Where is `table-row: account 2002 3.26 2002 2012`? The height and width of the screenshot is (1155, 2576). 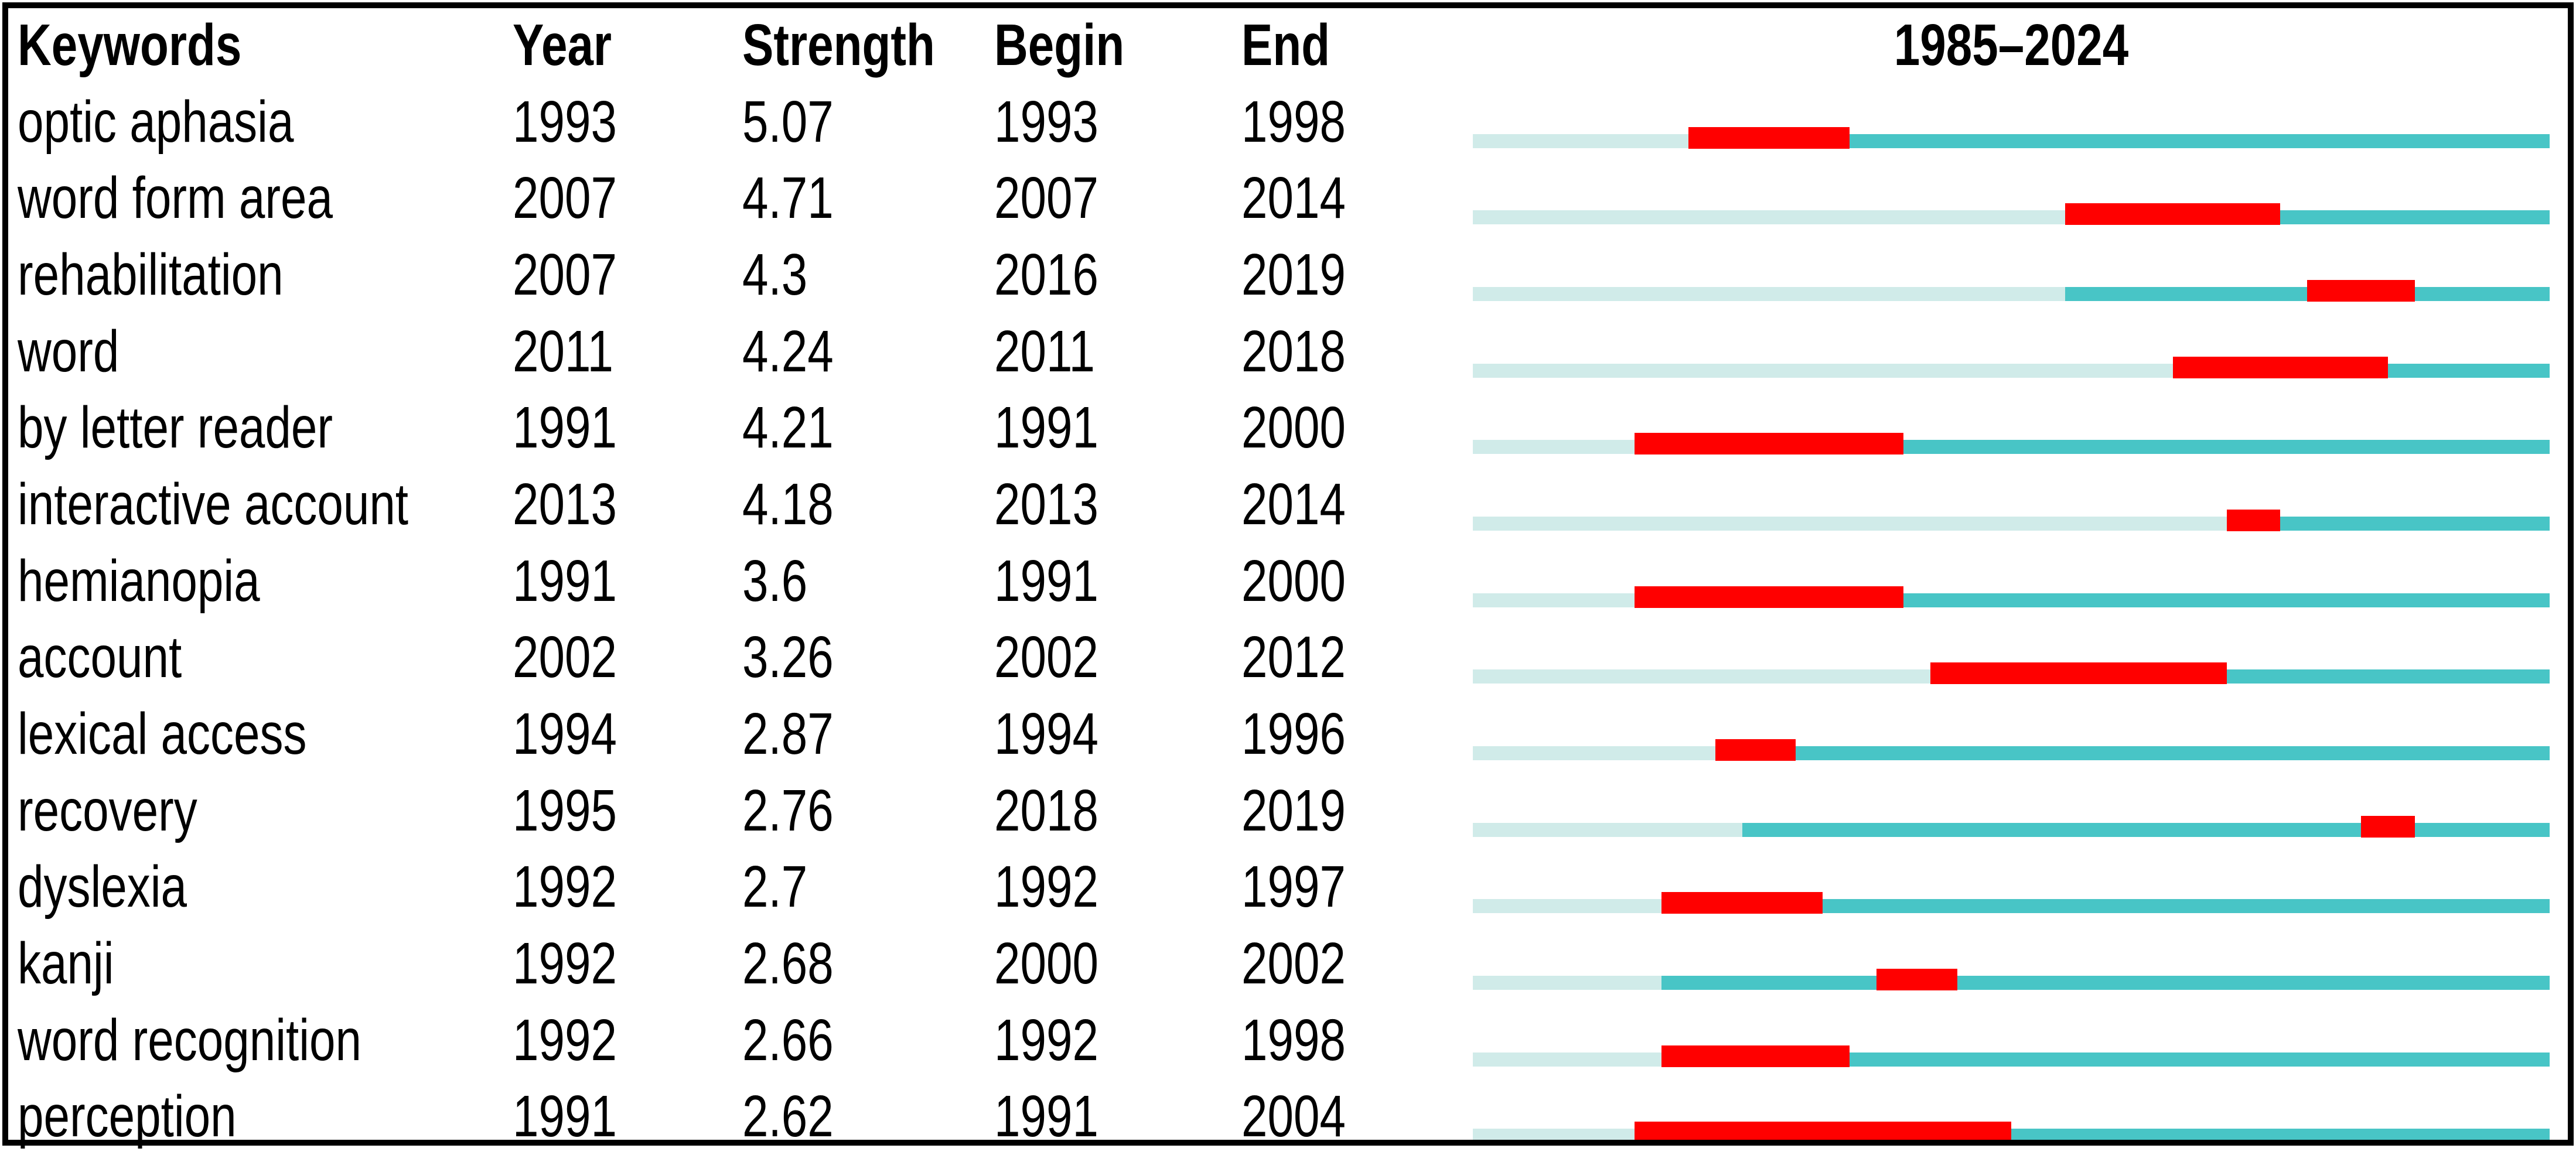 table-row: account 2002 3.26 2002 2012 is located at coordinates (1288, 651).